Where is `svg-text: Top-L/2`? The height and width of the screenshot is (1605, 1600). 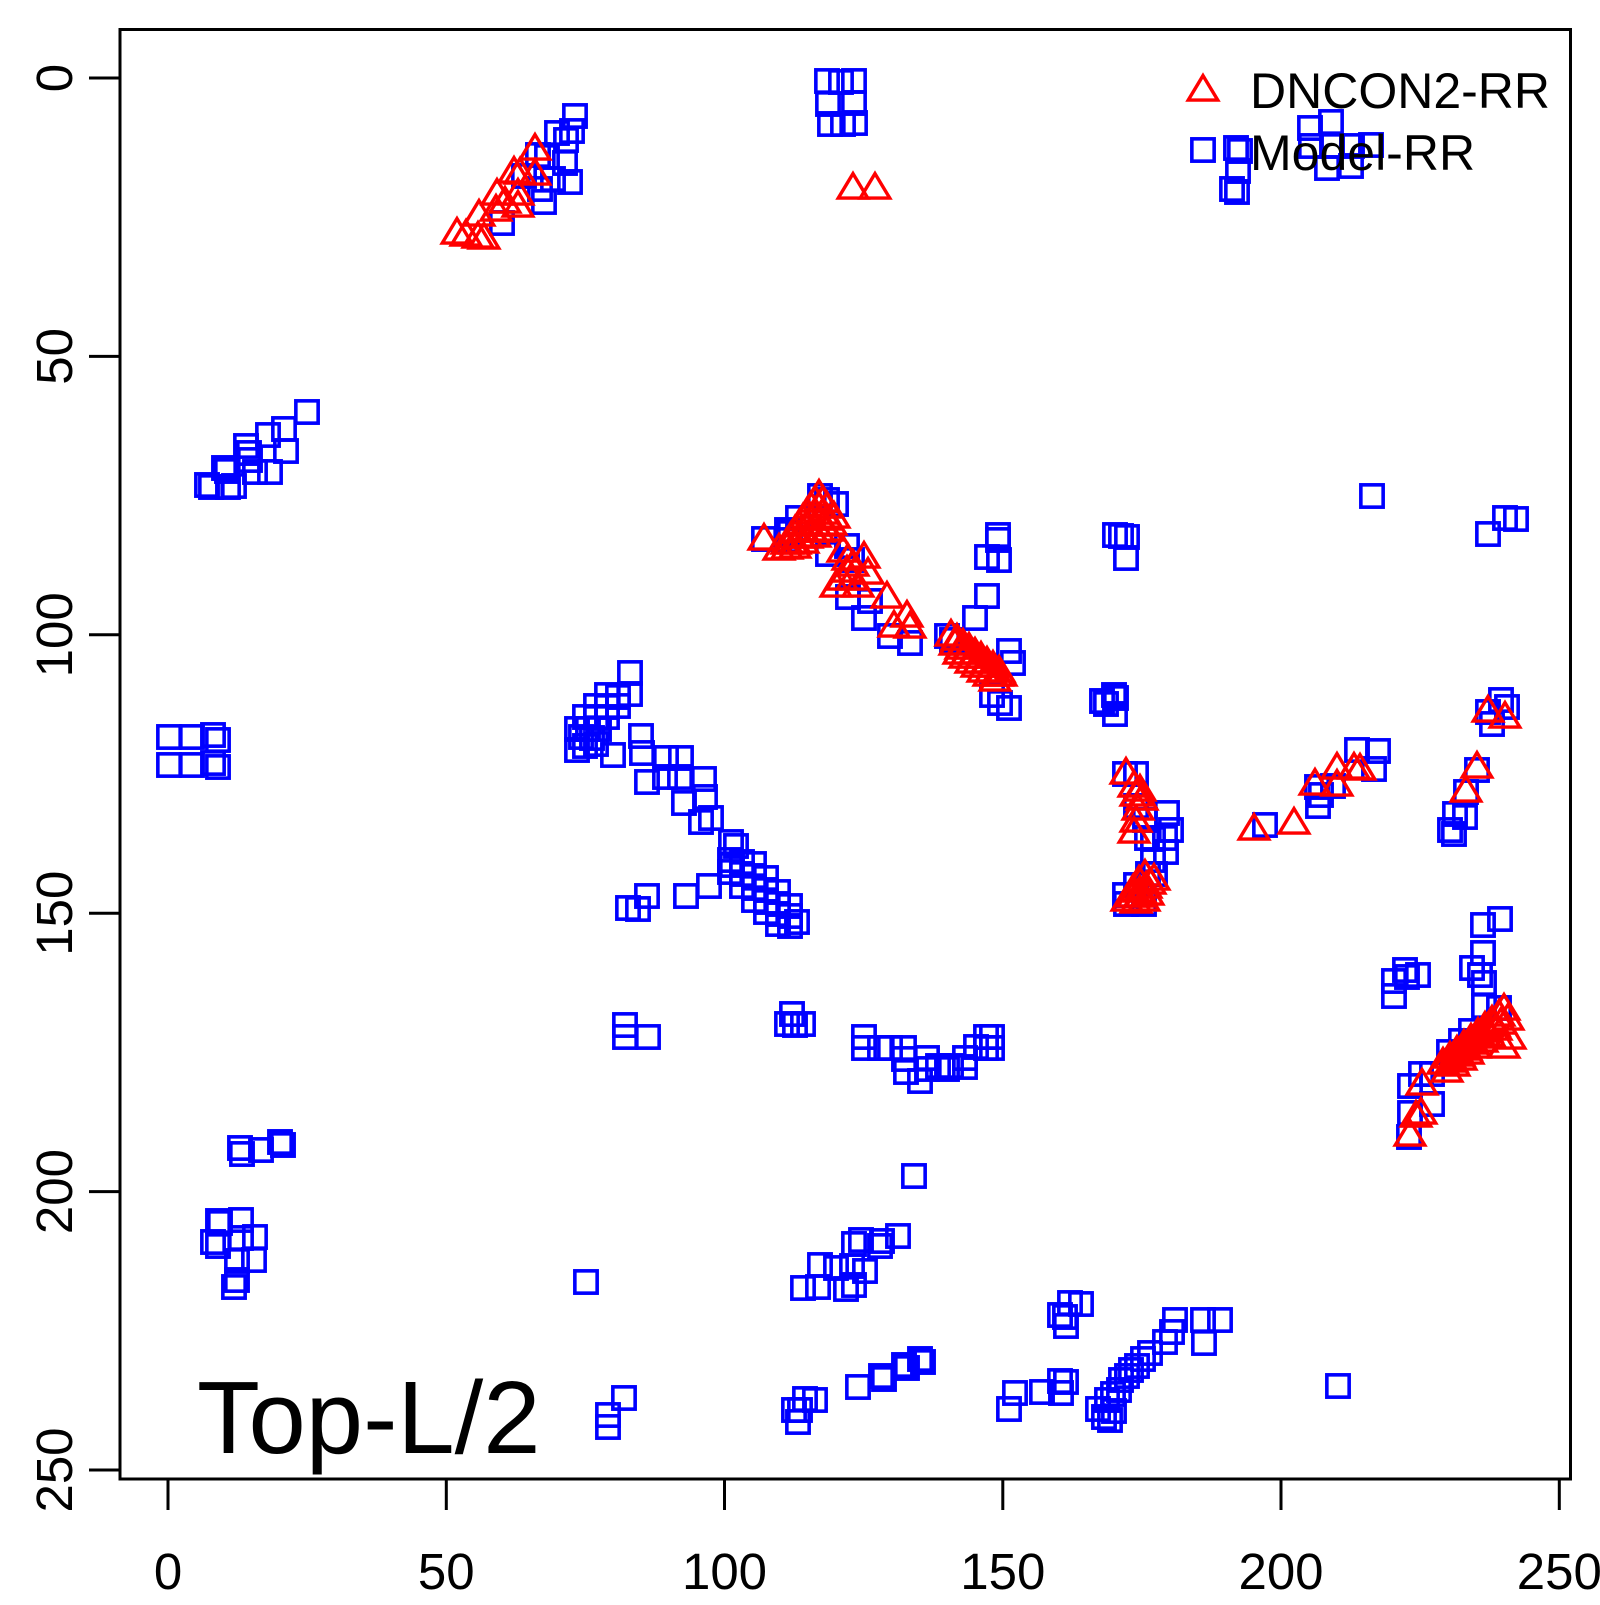
svg-text: Top-L/2 is located at coordinates (369, 1417).